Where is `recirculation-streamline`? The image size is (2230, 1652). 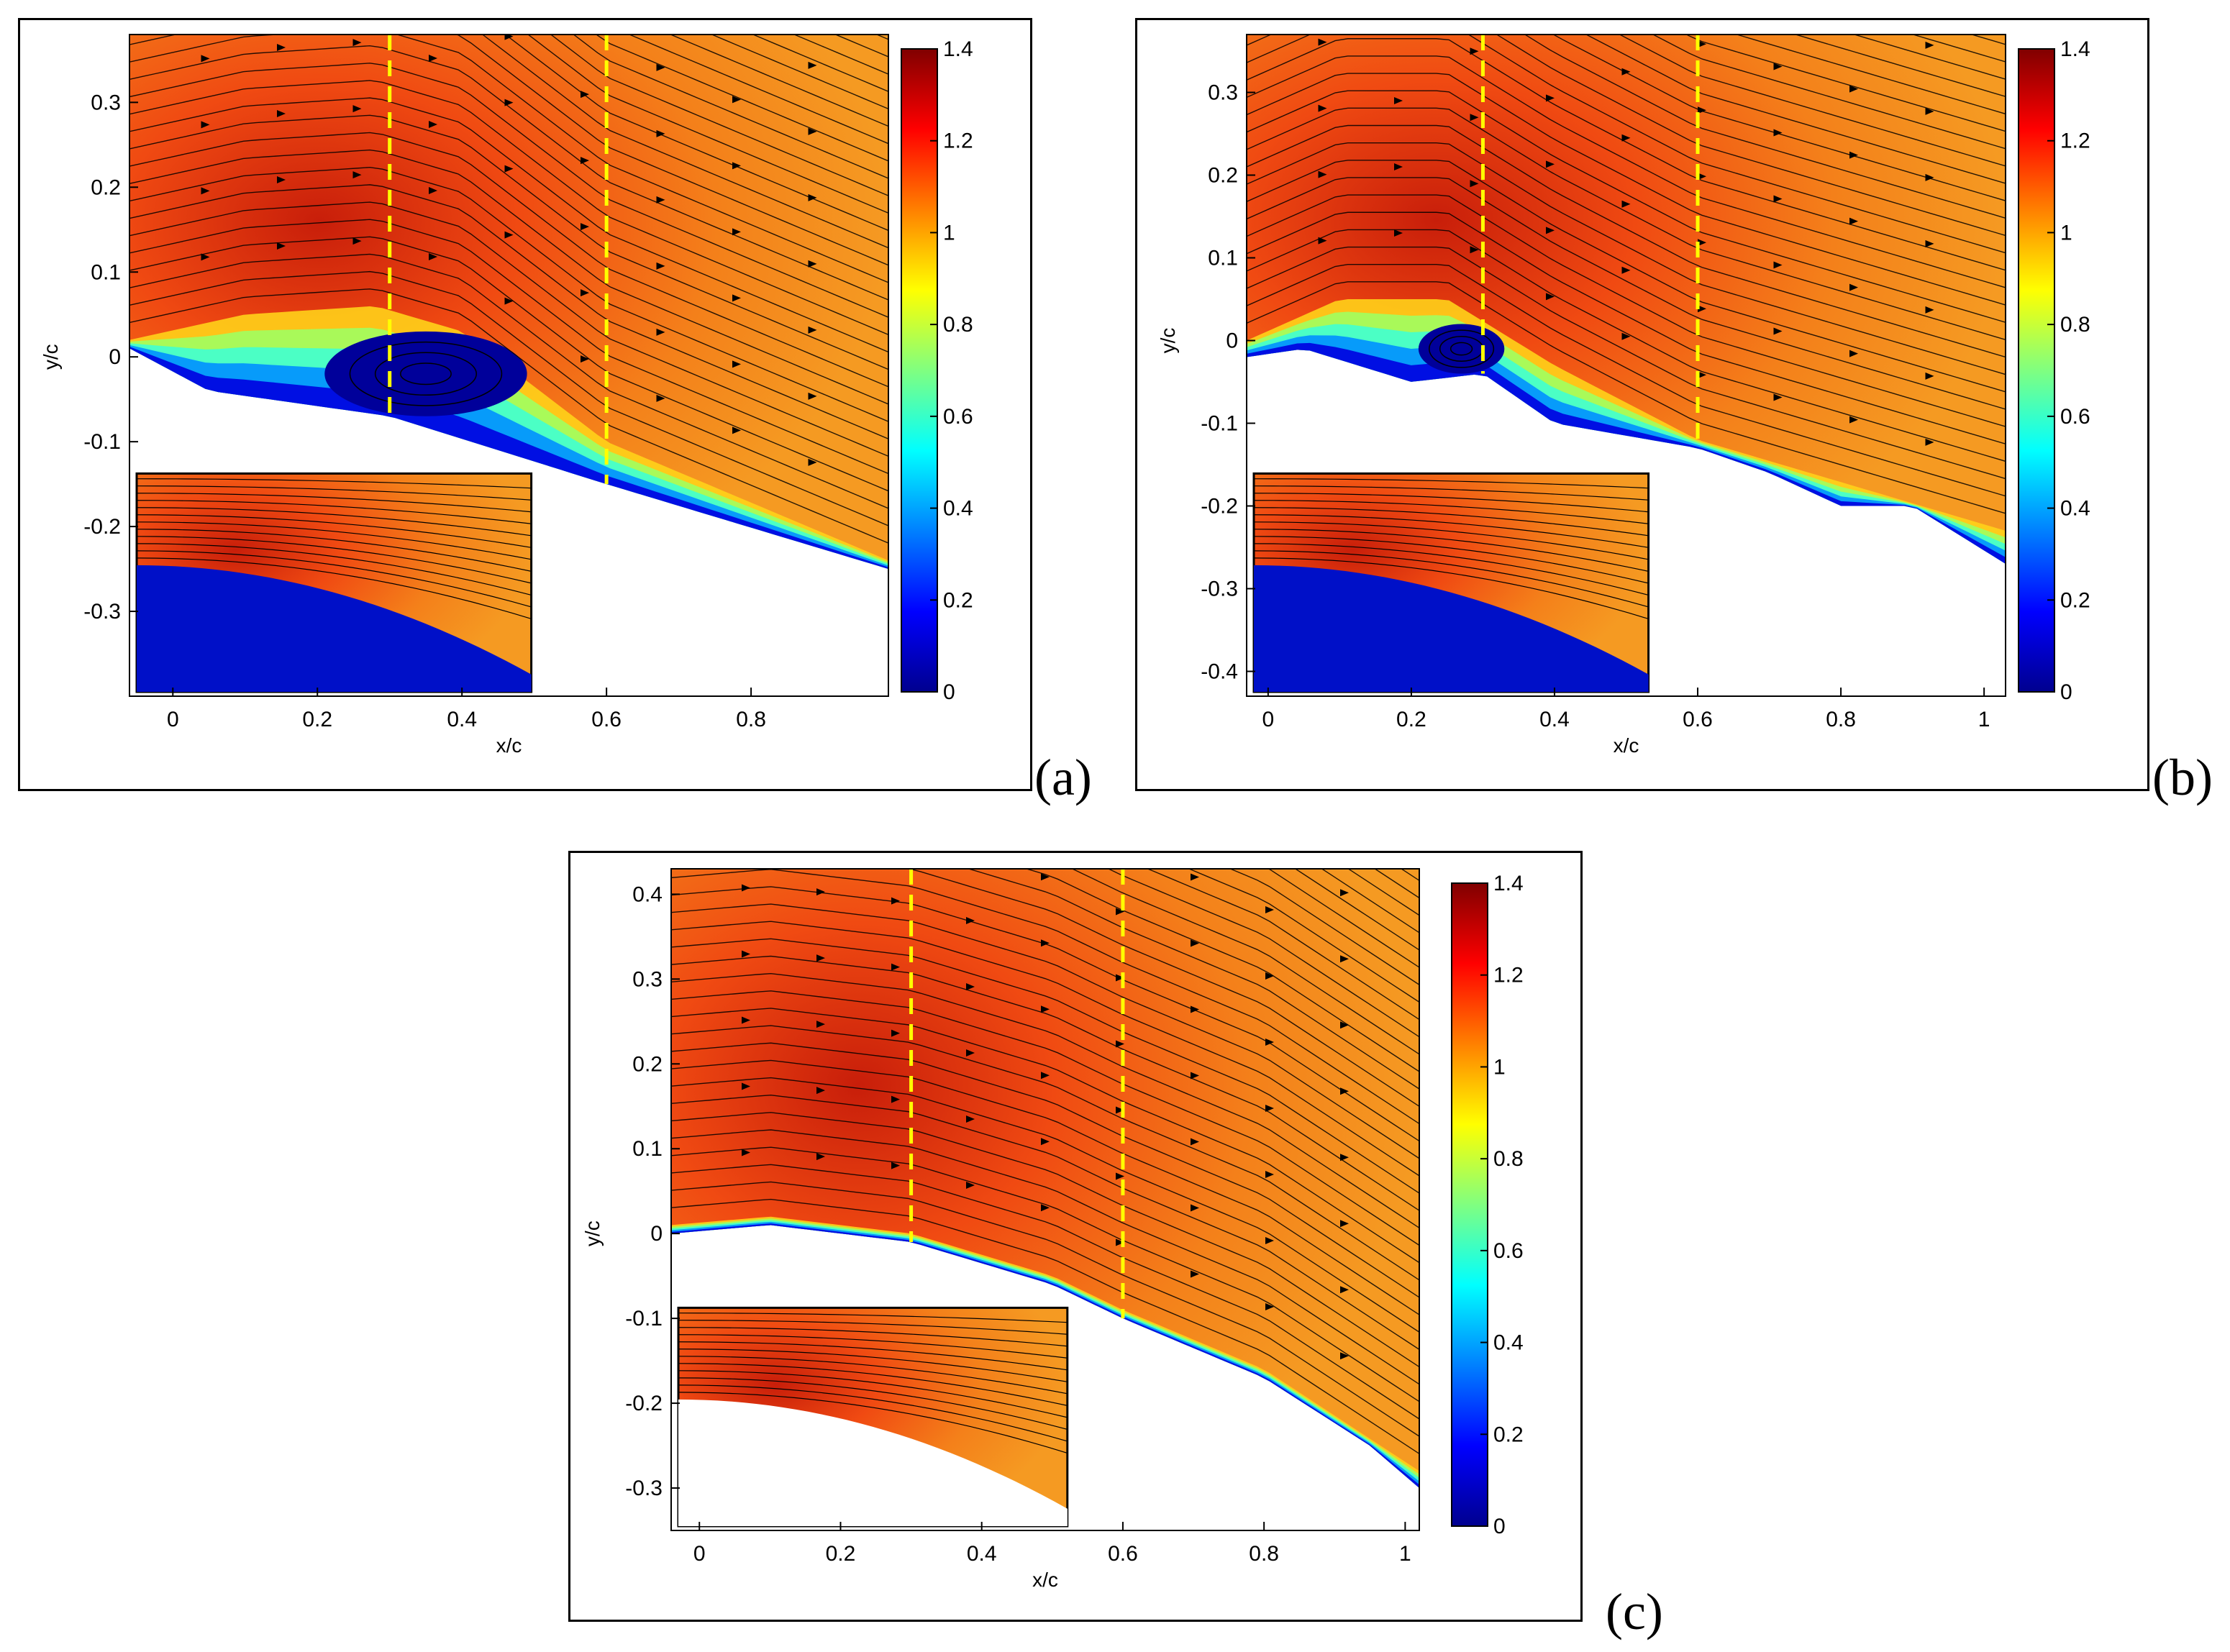
recirculation-streamline is located at coordinates (426, 373).